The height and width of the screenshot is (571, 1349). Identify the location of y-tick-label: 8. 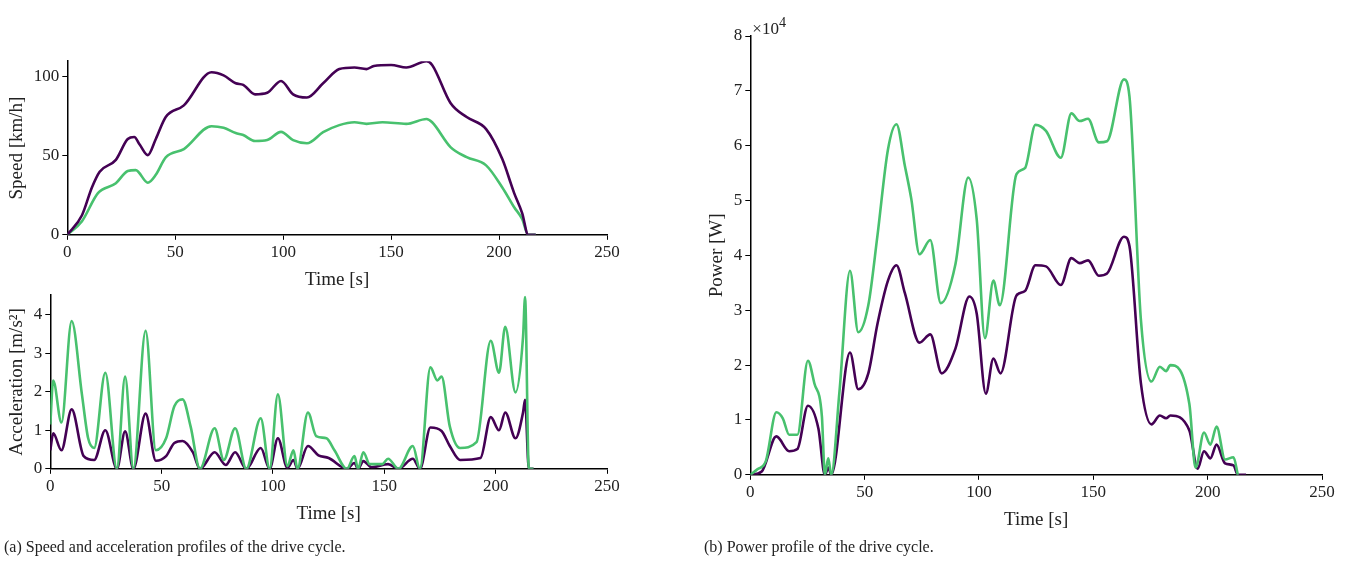
(738, 35).